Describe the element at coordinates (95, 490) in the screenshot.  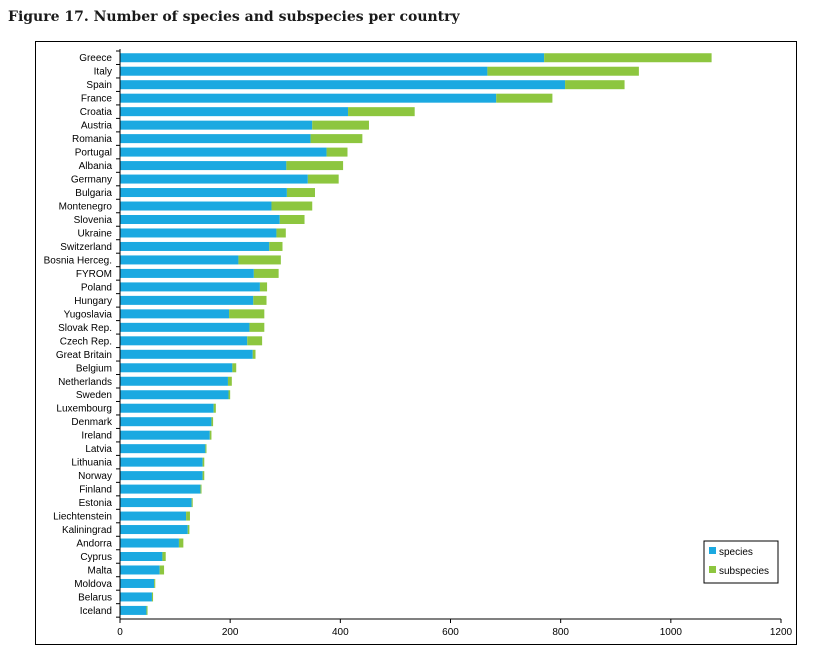
I see `category-label: Finland` at that location.